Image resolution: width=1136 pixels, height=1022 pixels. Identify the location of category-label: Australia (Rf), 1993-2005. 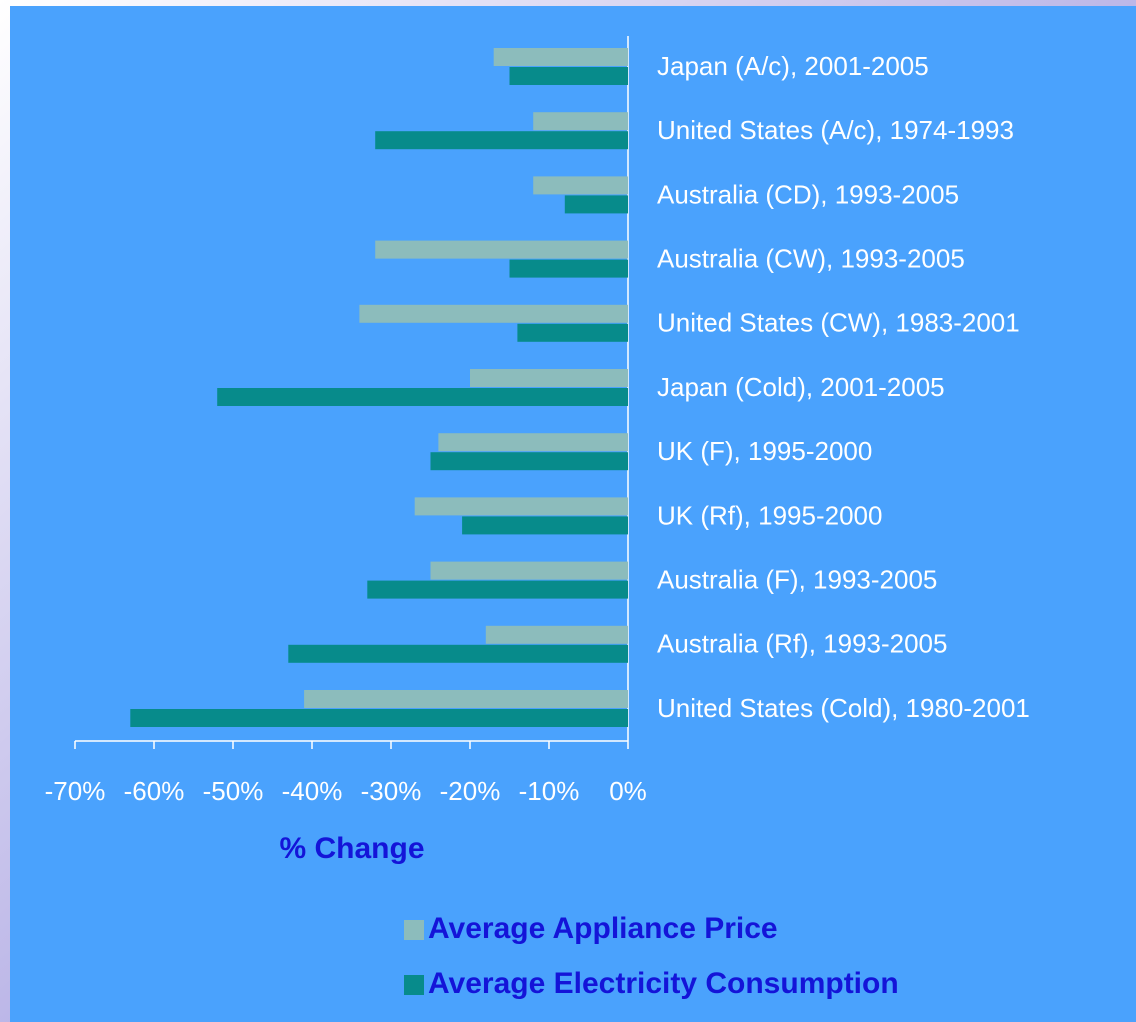
(802, 644).